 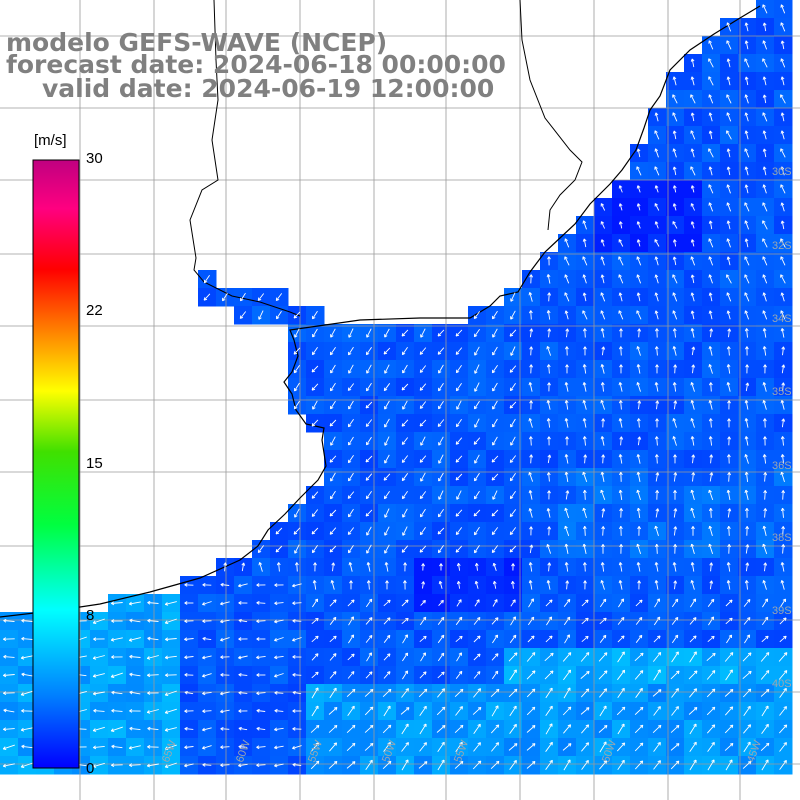 What do you see at coordinates (50, 140) in the screenshot?
I see `colorbar-unit: [m/s]` at bounding box center [50, 140].